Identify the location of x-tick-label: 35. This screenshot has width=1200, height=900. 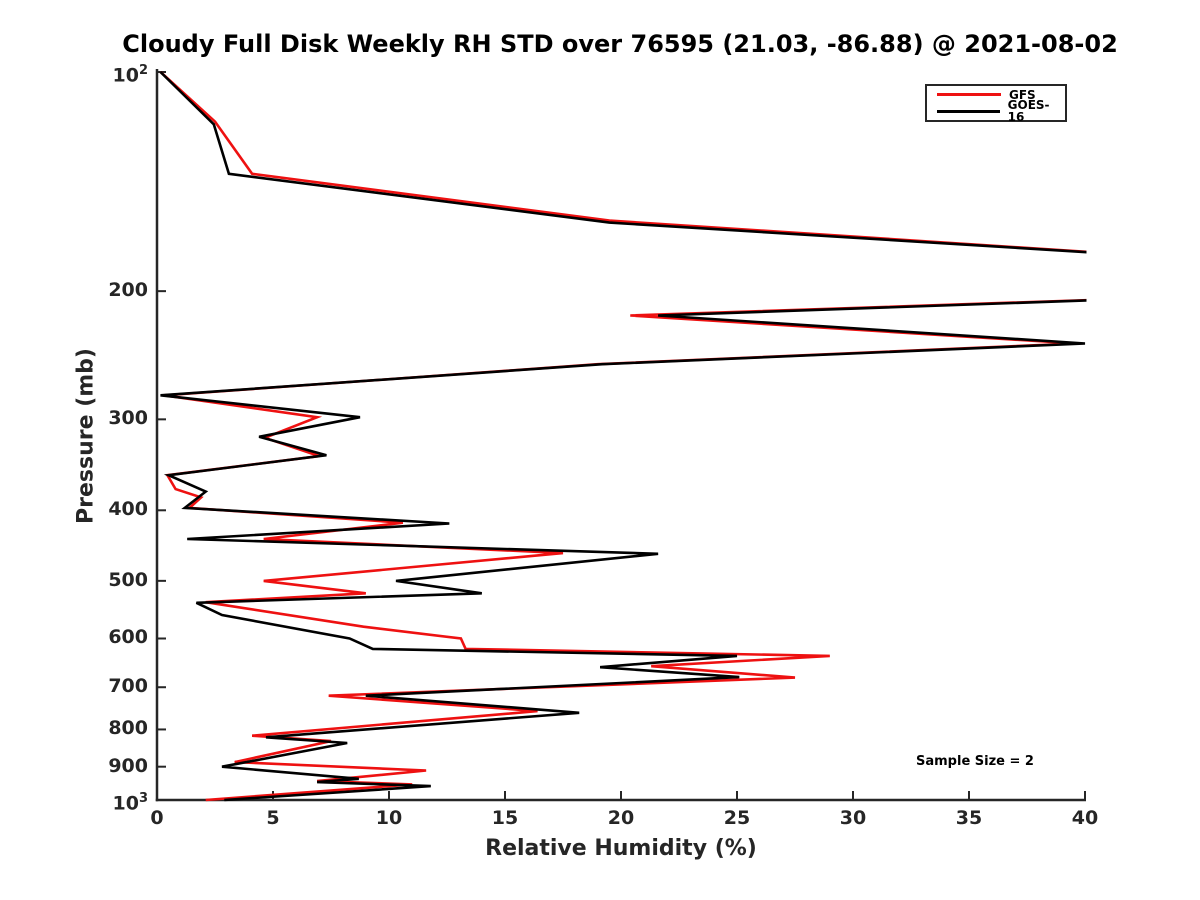
(969, 818).